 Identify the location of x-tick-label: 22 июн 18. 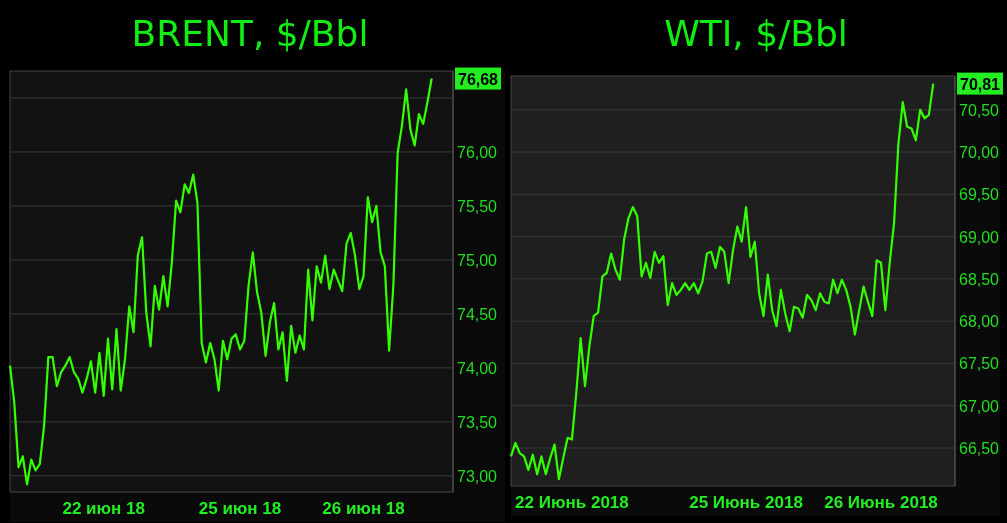
(103, 508).